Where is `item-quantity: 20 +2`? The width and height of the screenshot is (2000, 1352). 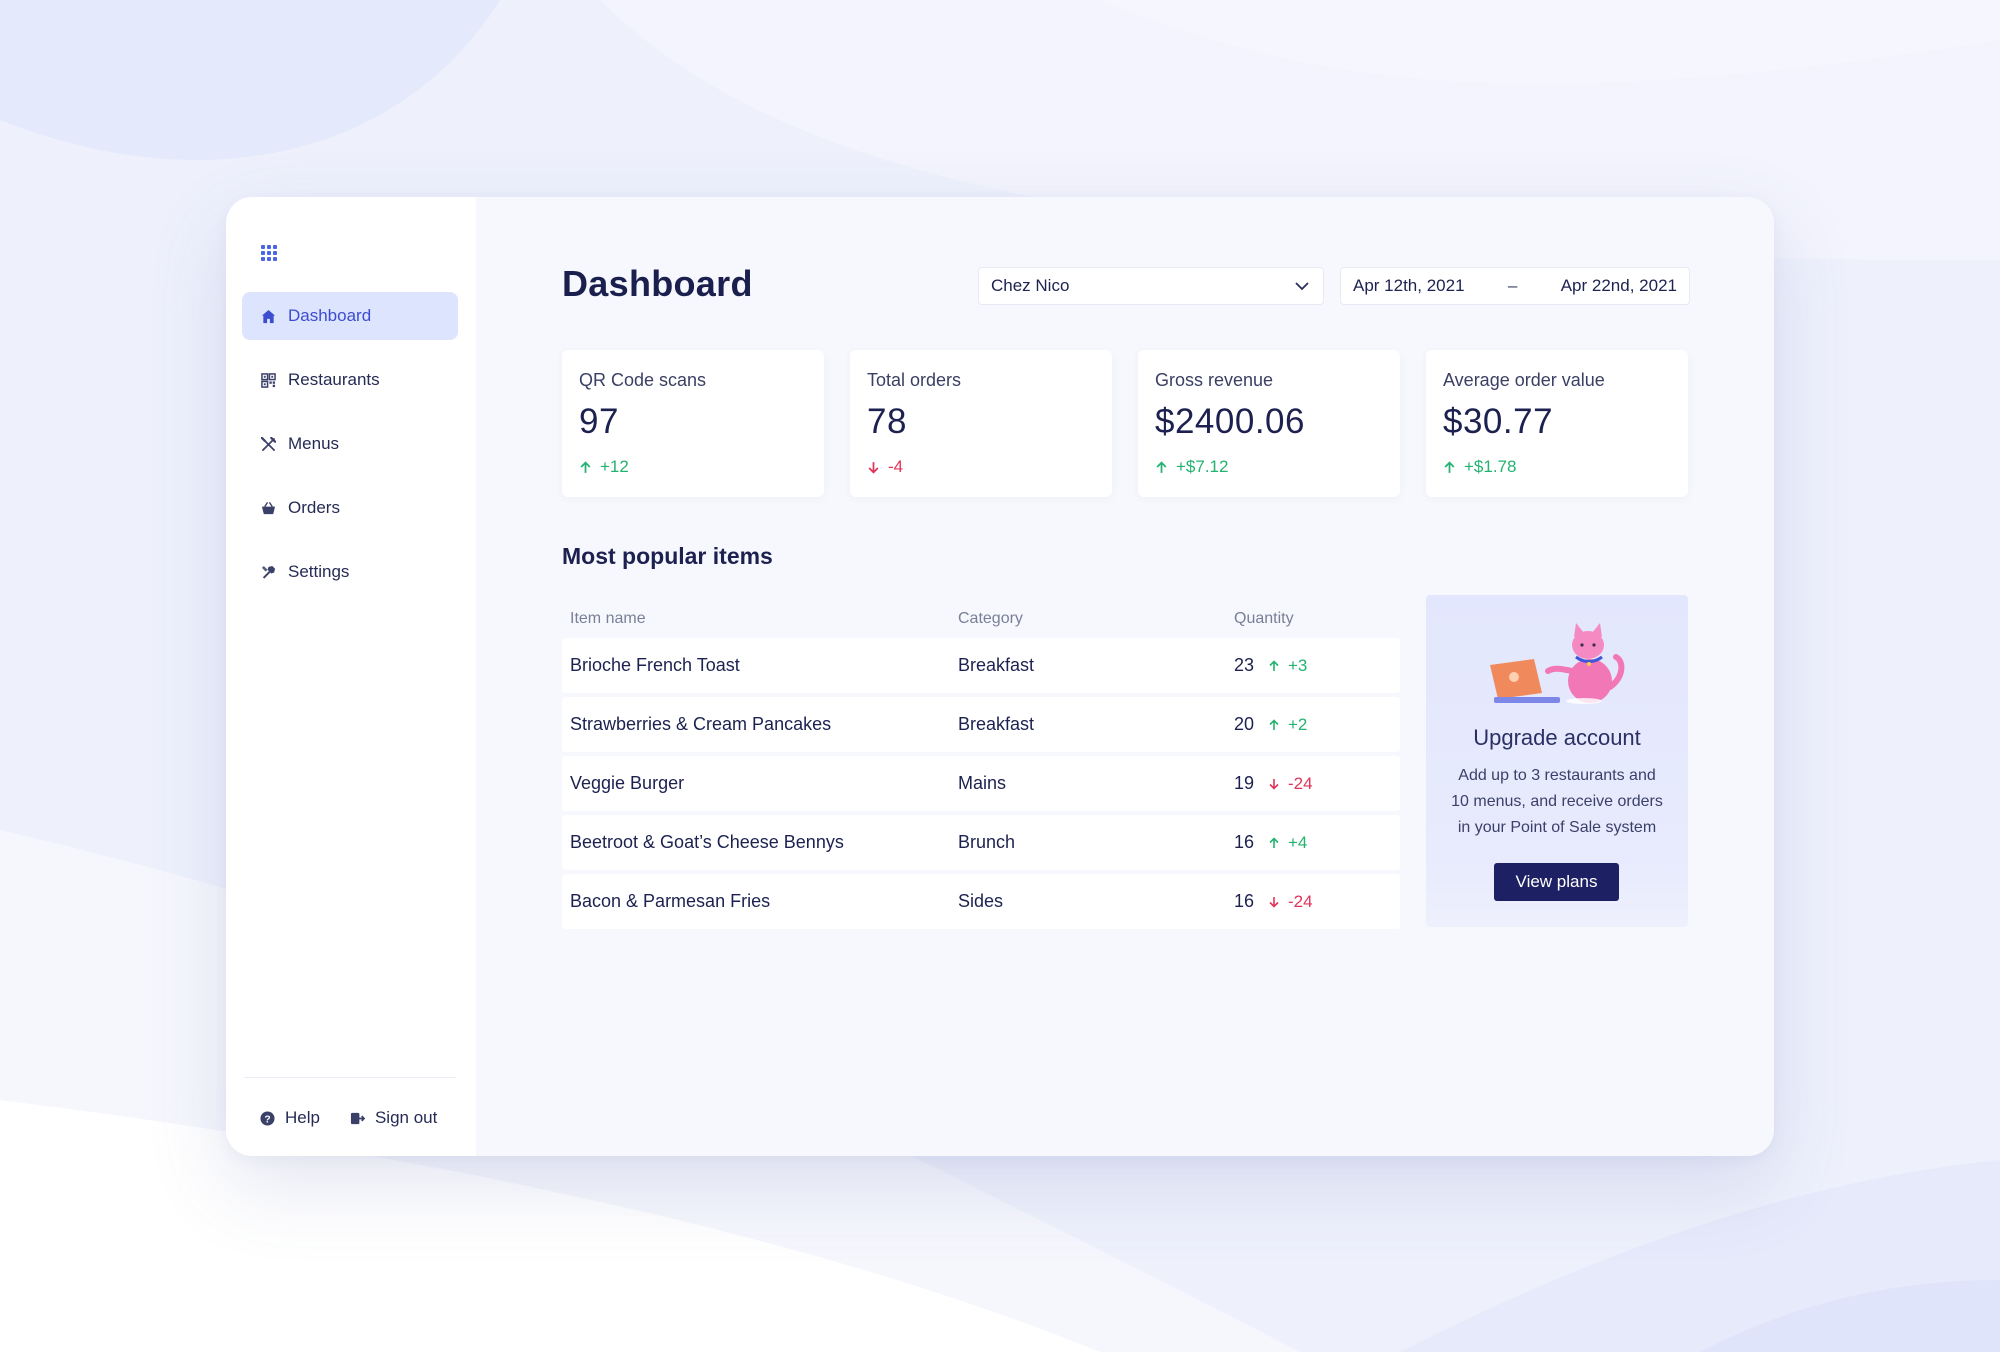
item-quantity: 20 +2 is located at coordinates (1317, 724).